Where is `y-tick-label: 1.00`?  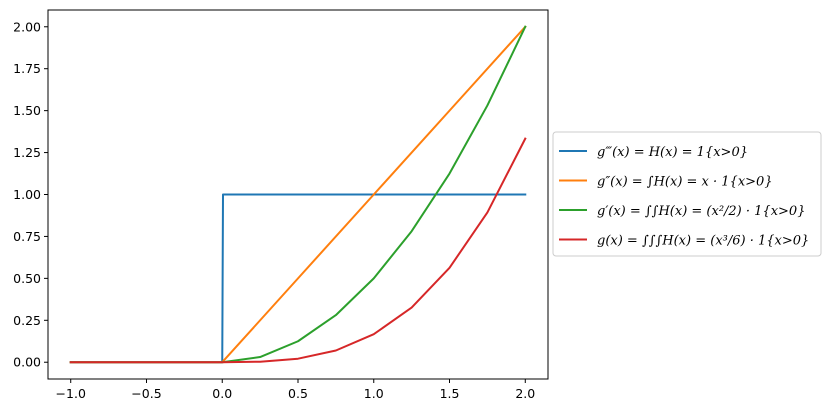 y-tick-label: 1.00 is located at coordinates (27, 194).